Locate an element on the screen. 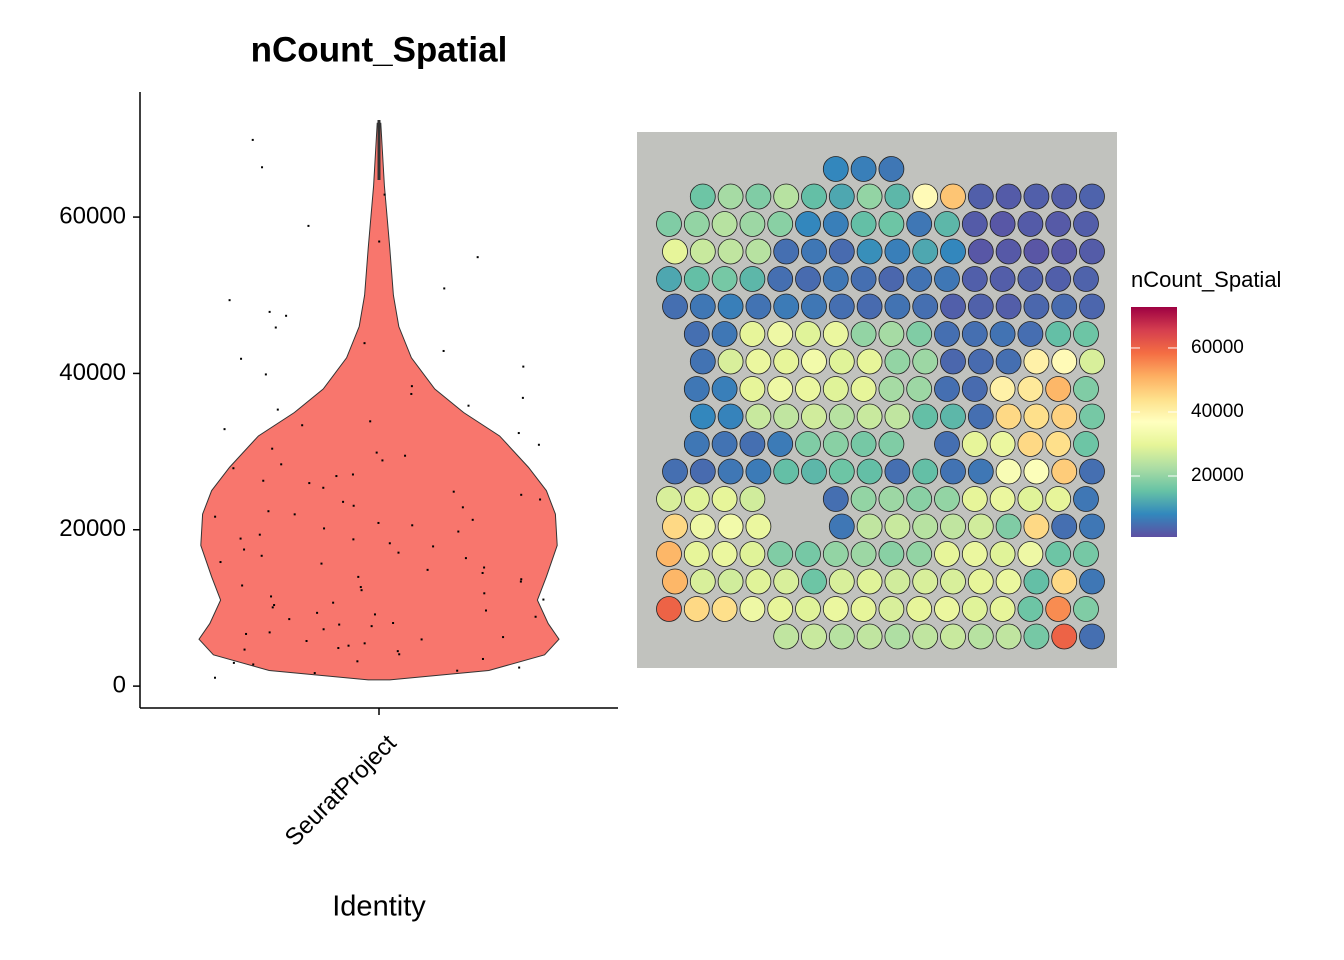 The width and height of the screenshot is (1344, 960). colorbar is located at coordinates (1154, 422).